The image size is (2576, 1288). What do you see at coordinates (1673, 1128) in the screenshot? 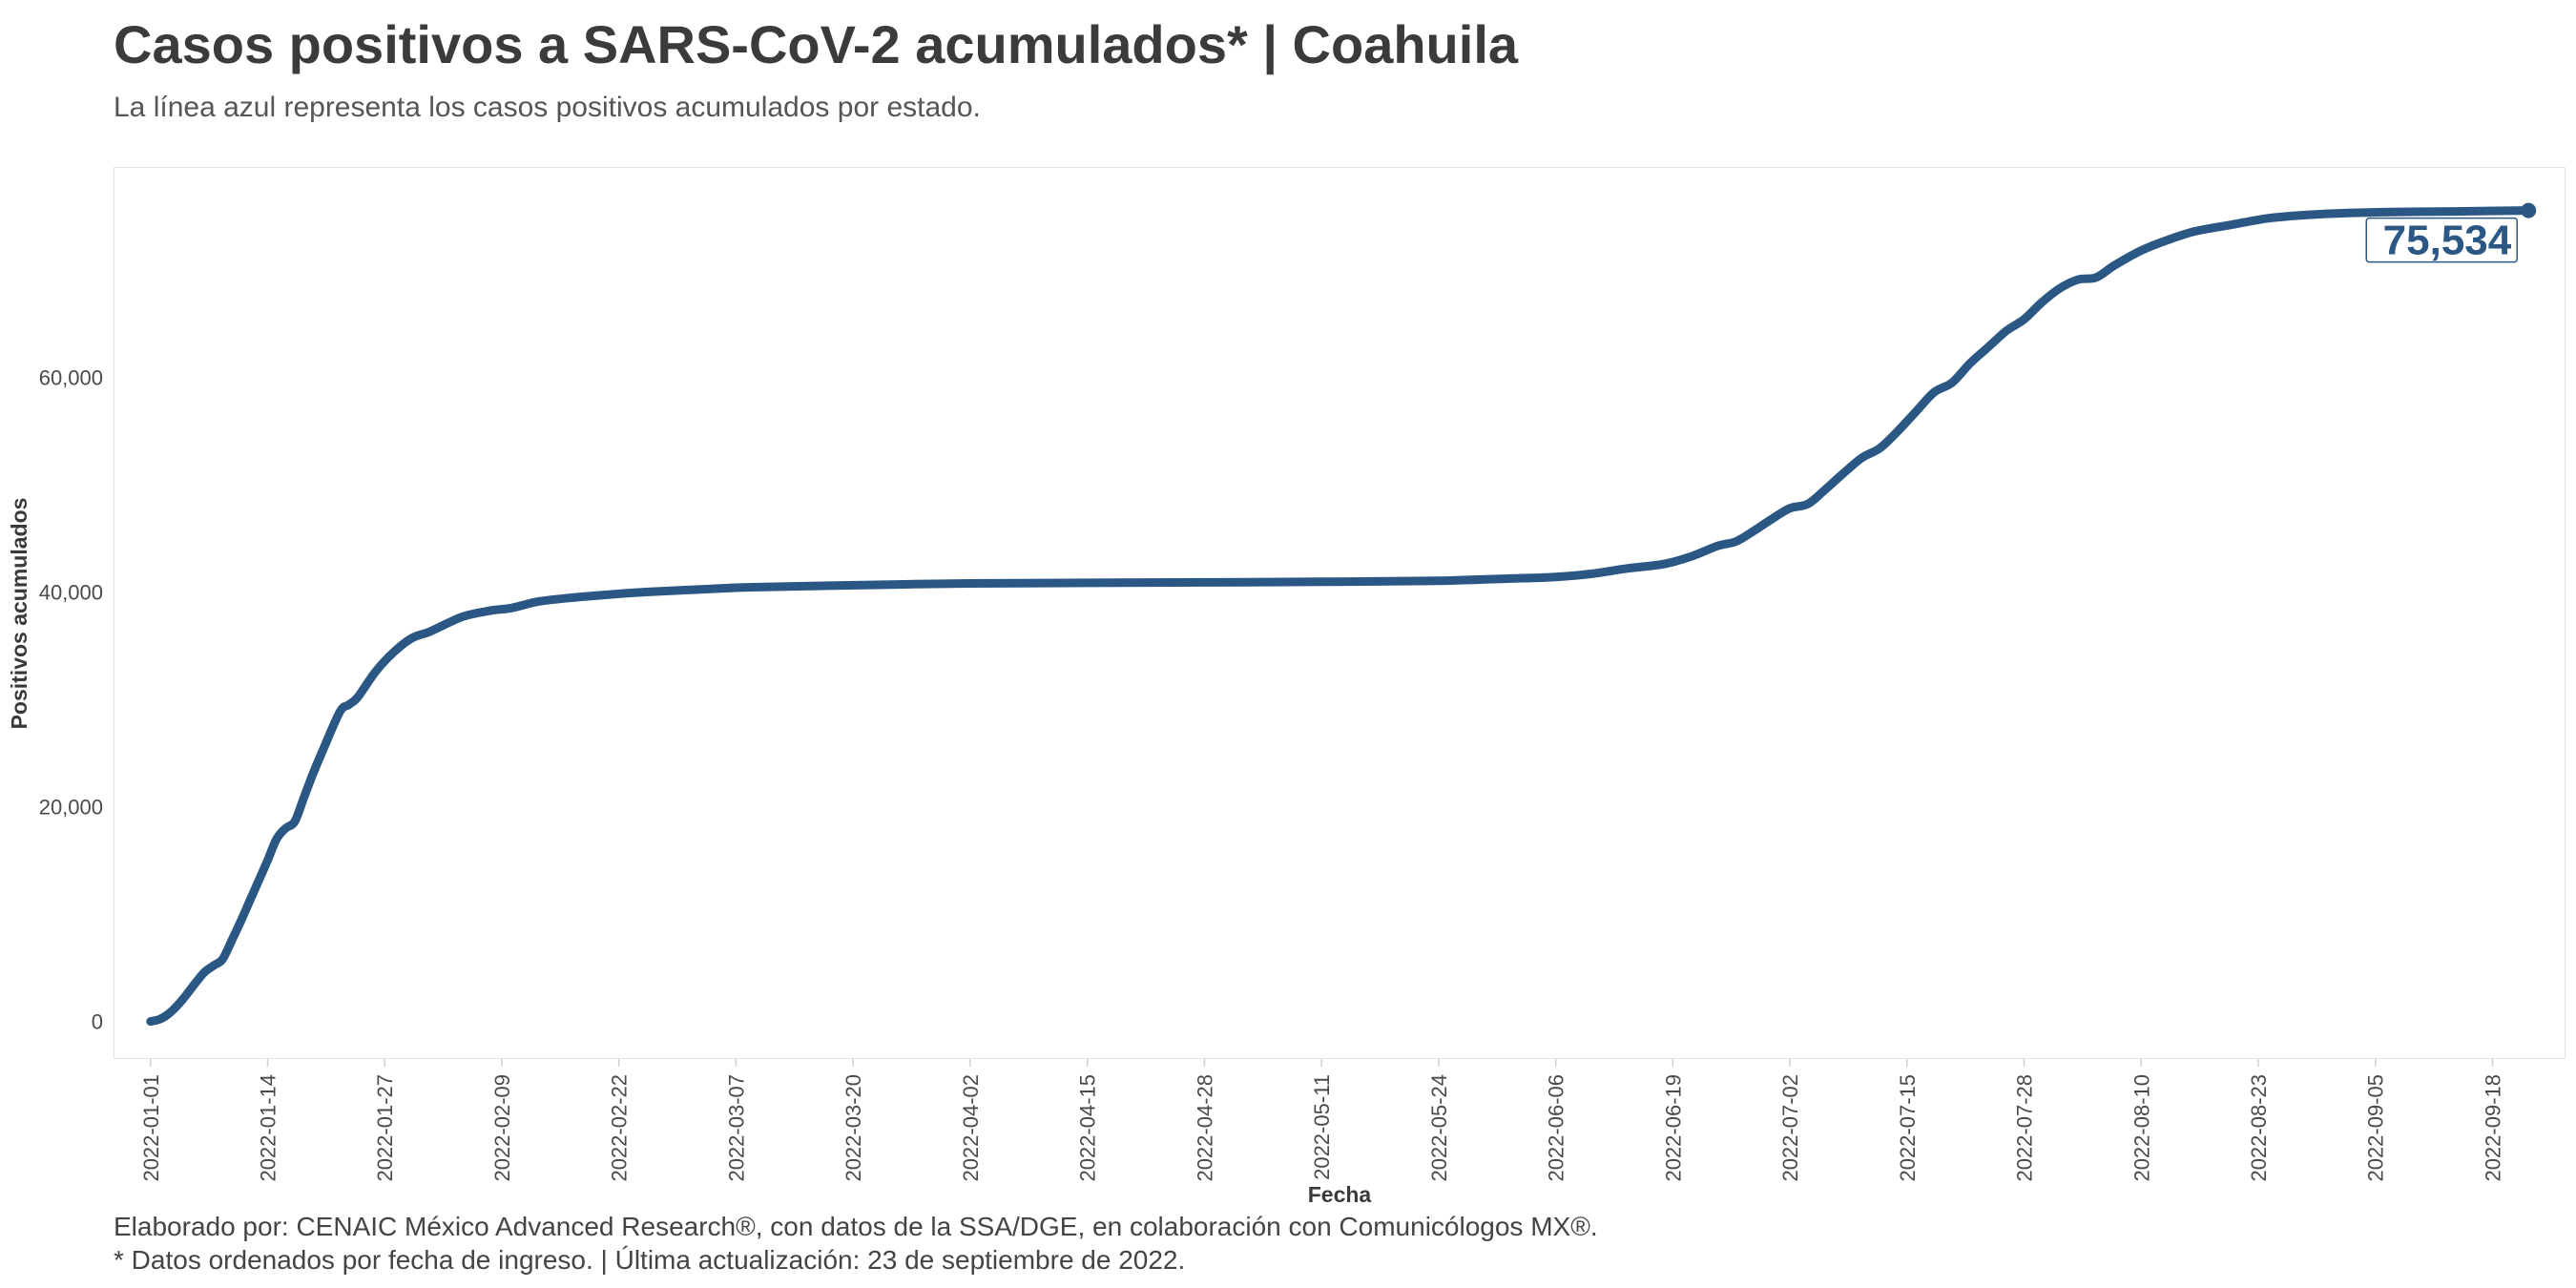
I see `x-tick-label: 2022-06-19` at bounding box center [1673, 1128].